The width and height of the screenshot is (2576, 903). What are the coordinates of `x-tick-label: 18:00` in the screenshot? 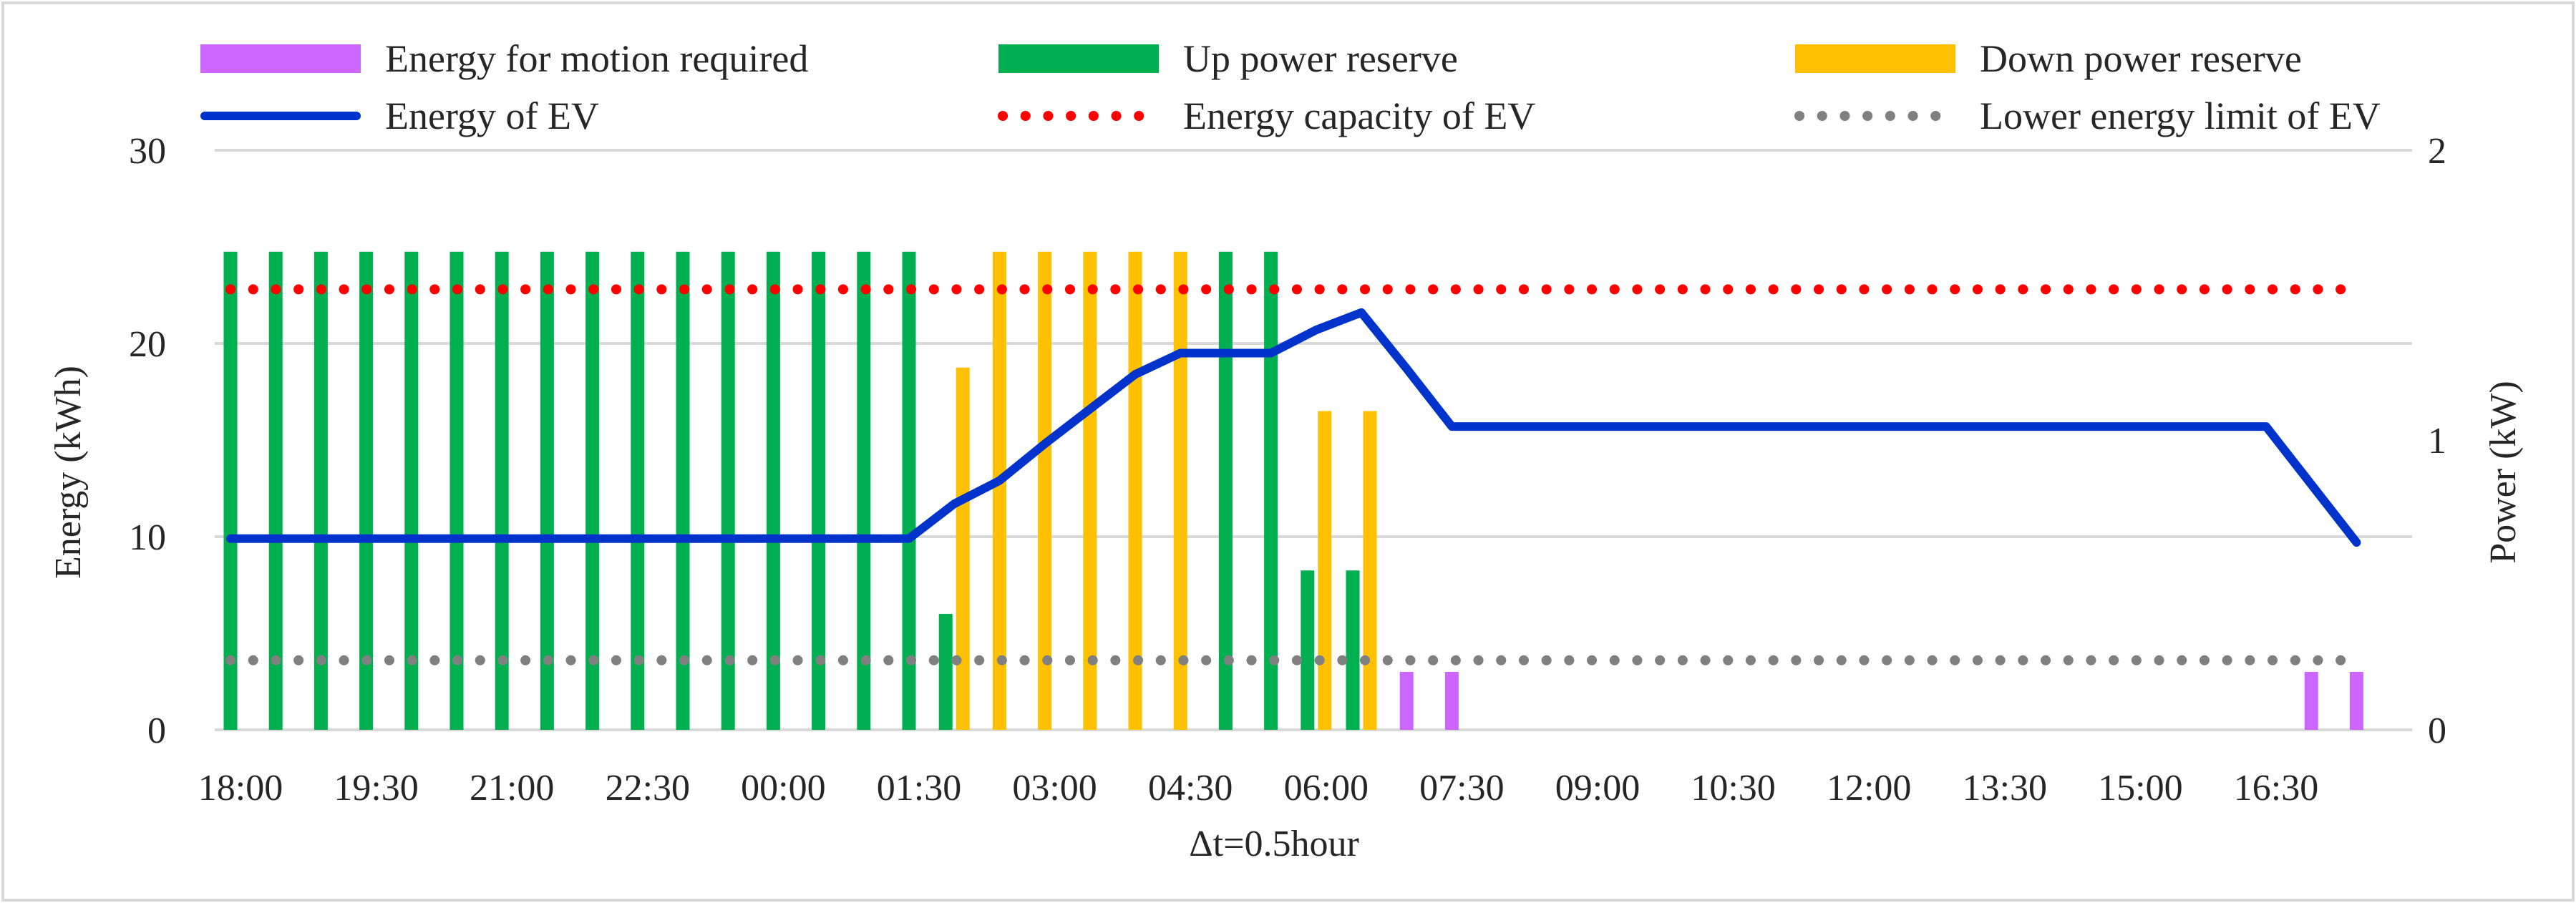 It's located at (240, 788).